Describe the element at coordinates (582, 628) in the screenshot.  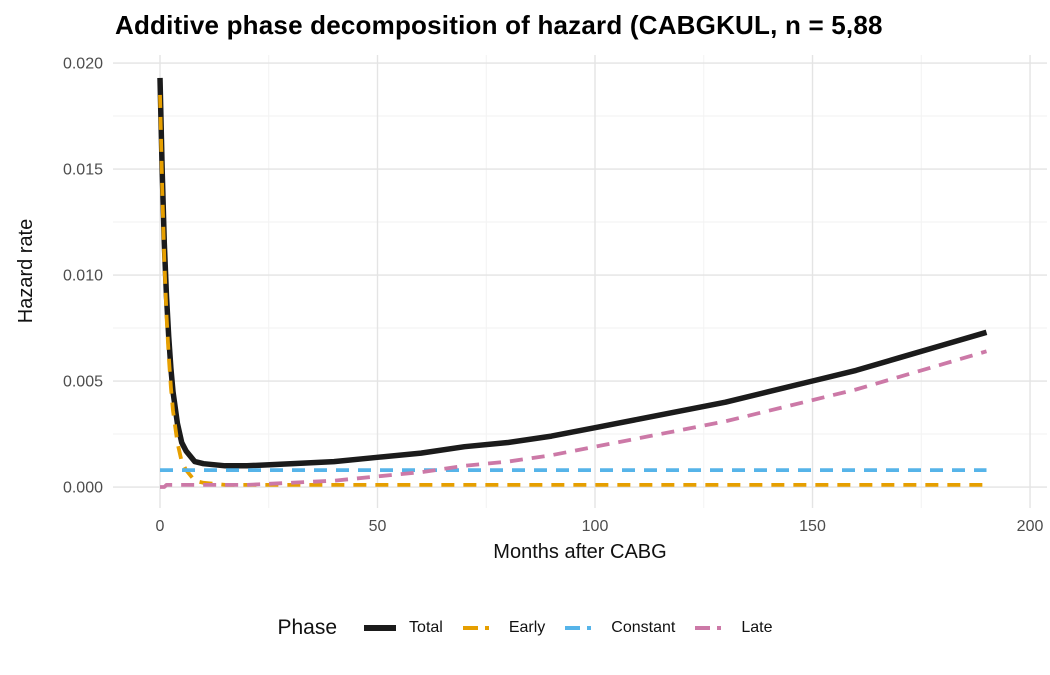
I see `constant-line-key-icon` at that location.